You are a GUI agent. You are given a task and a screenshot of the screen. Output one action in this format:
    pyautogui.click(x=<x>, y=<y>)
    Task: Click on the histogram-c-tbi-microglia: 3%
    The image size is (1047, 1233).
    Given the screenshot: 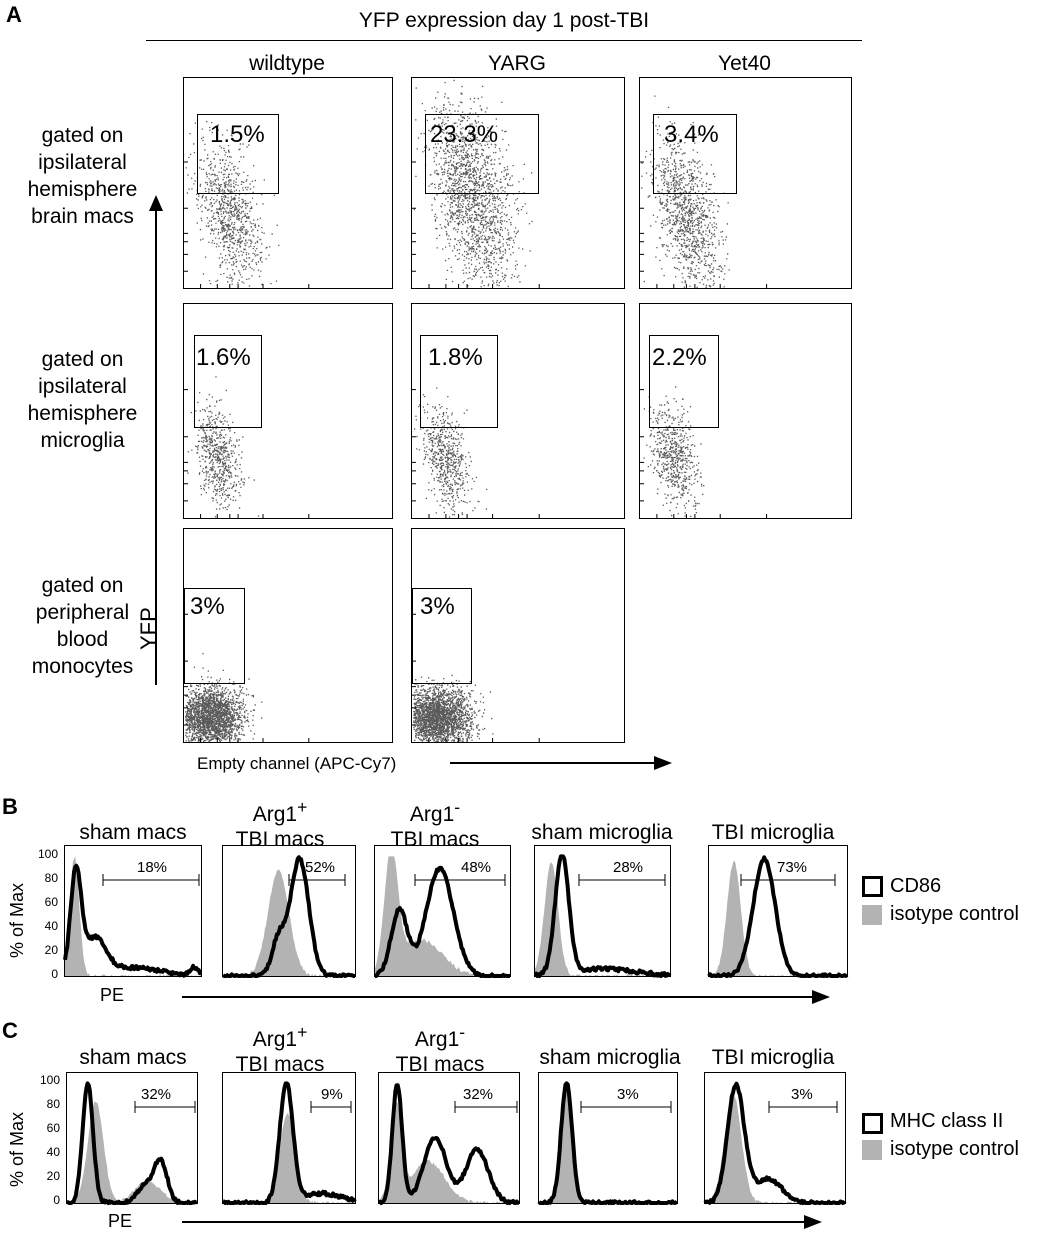 What is the action you would take?
    pyautogui.click(x=775, y=1138)
    